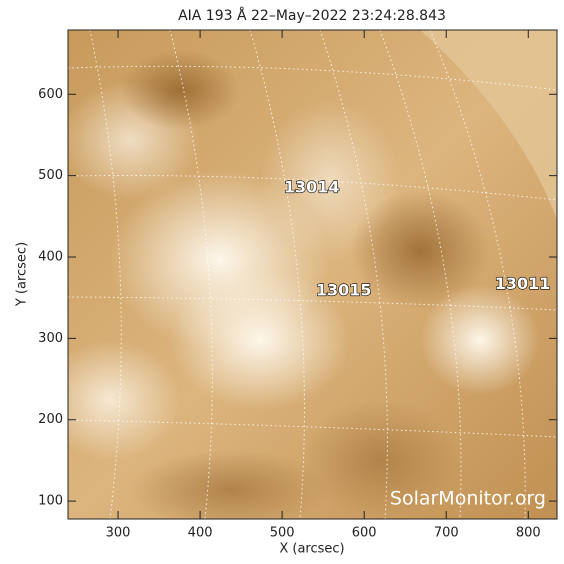 This screenshot has height=564, width=564. What do you see at coordinates (468, 499) in the screenshot?
I see `watermark: SolarMonitor.org` at bounding box center [468, 499].